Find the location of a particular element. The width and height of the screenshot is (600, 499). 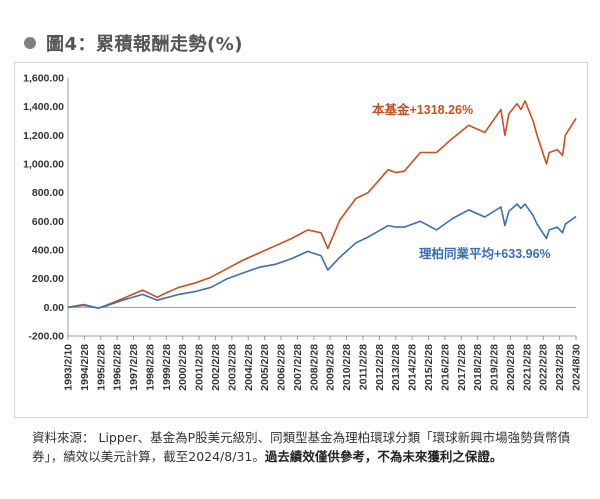

x-tick-label: 2011/2/28 is located at coordinates (363, 367).